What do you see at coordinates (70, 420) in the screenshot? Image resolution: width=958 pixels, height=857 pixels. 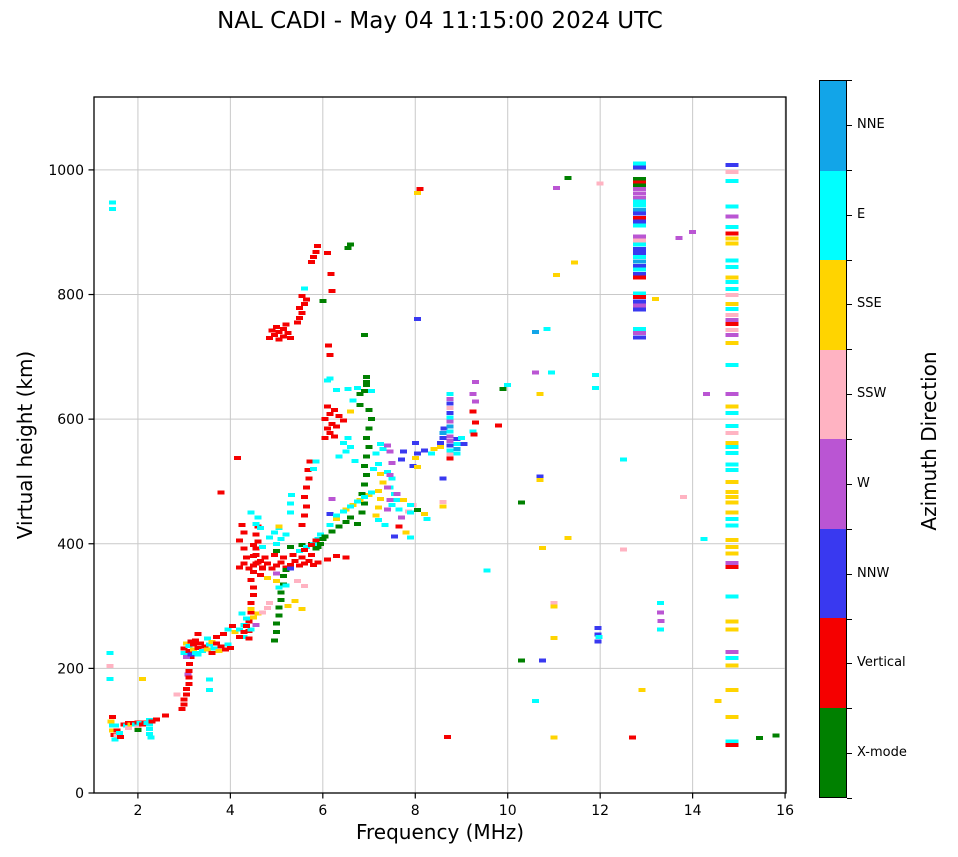 I see `y-tick-label: 600` at bounding box center [70, 420].